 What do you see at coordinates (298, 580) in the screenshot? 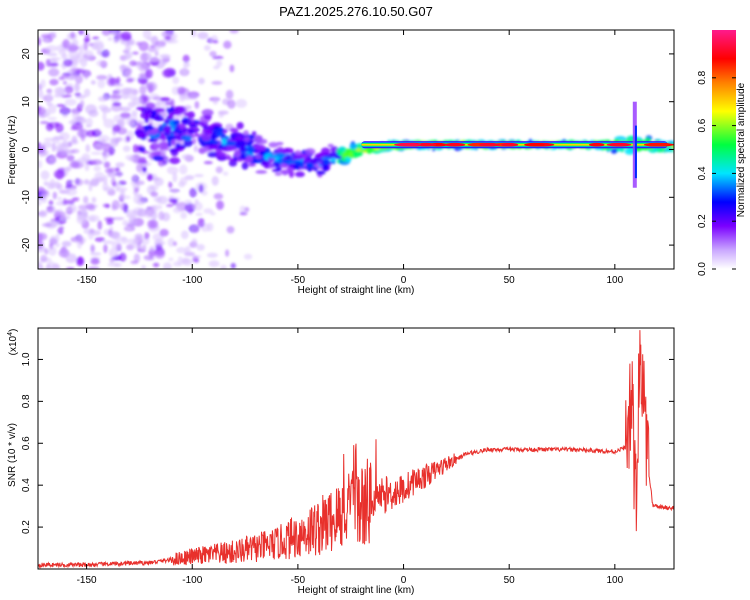
I see `snr-x-tick-label: -50` at bounding box center [298, 580].